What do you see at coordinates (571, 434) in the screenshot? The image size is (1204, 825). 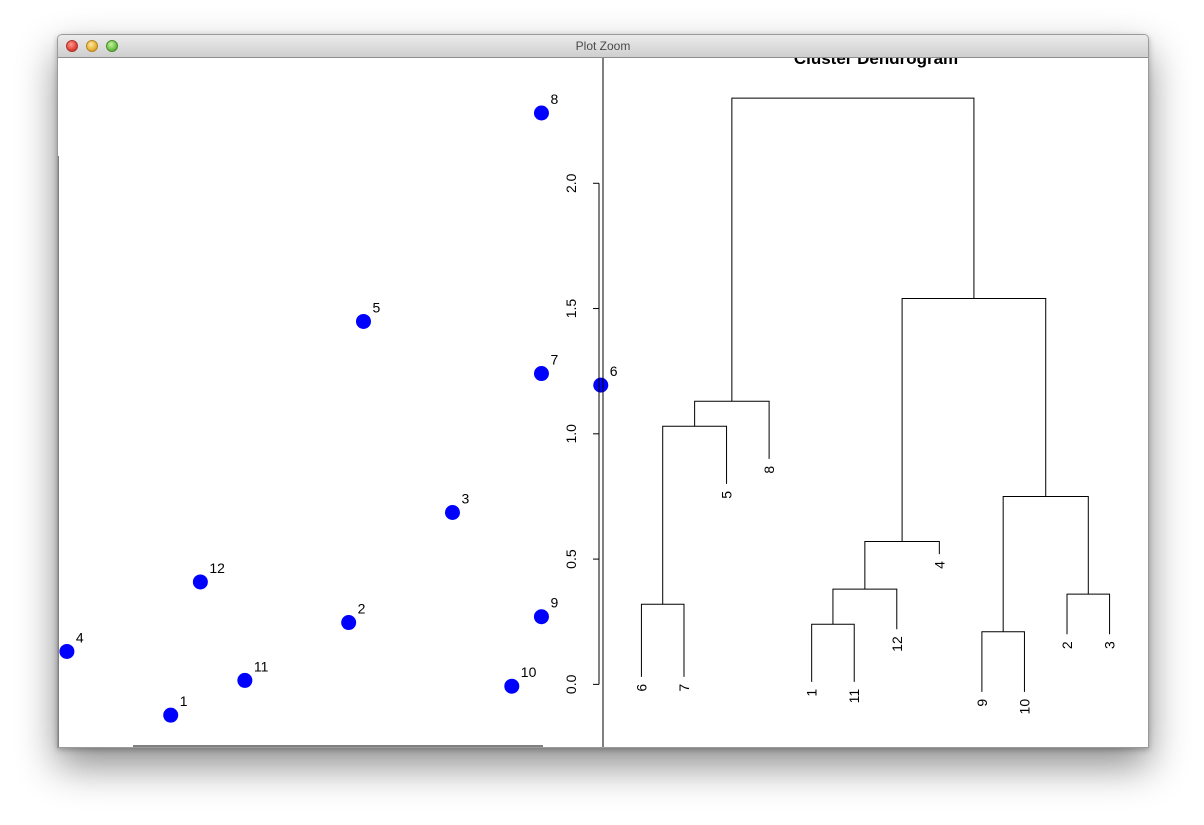 I see `y-tick-label-1.0: 1.0` at bounding box center [571, 434].